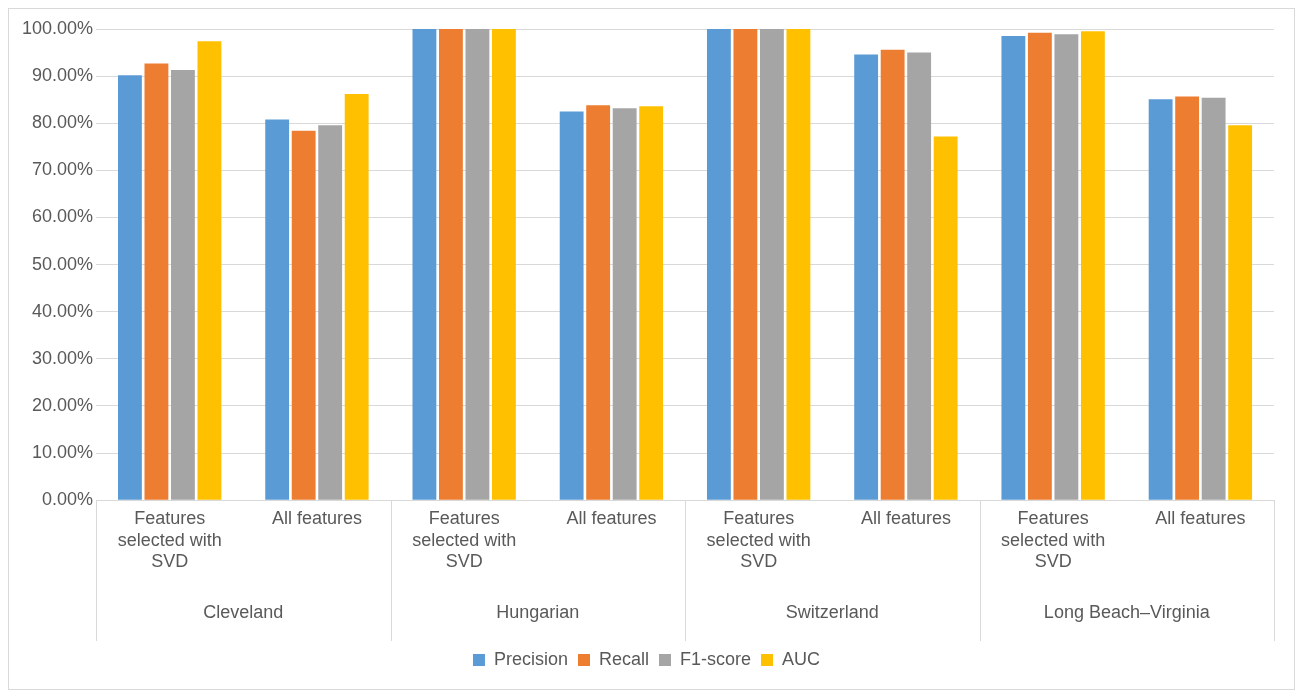 This screenshot has width=1305, height=700. I want to click on y-tick-label: 0.00%, so click(68, 499).